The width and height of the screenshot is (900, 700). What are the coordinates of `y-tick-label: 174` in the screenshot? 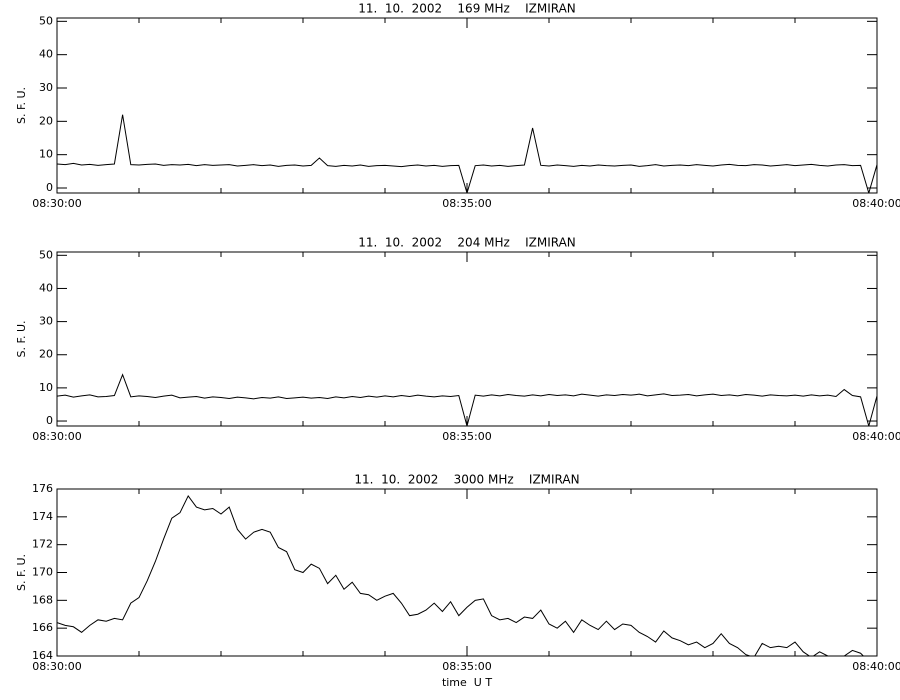 It's located at (42, 516).